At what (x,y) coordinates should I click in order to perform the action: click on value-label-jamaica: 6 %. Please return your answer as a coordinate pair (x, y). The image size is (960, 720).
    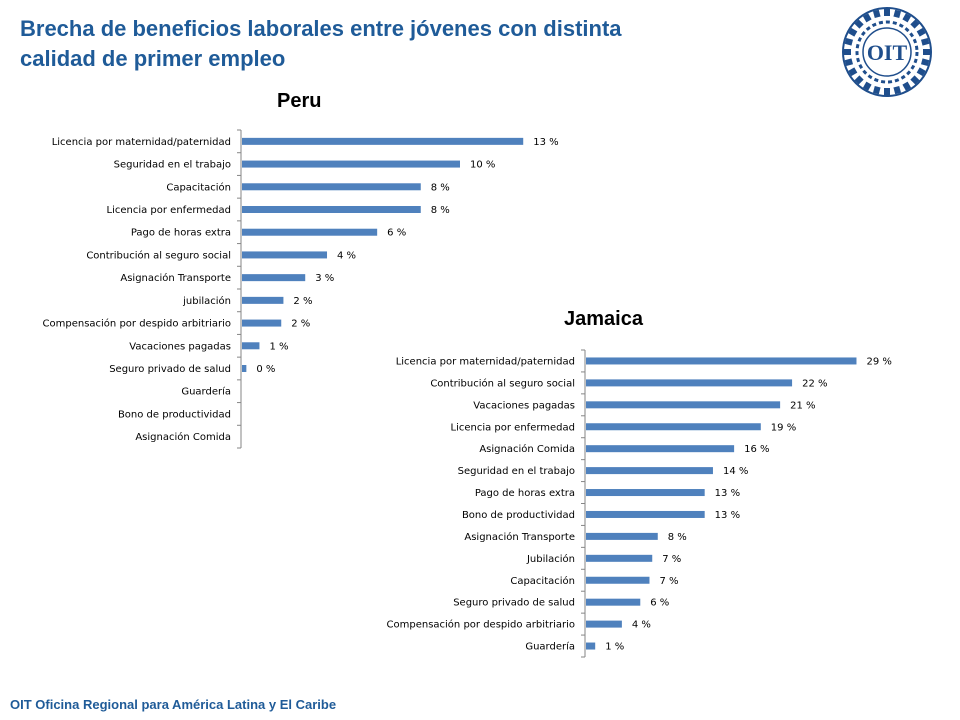
    Looking at the image, I should click on (659, 603).